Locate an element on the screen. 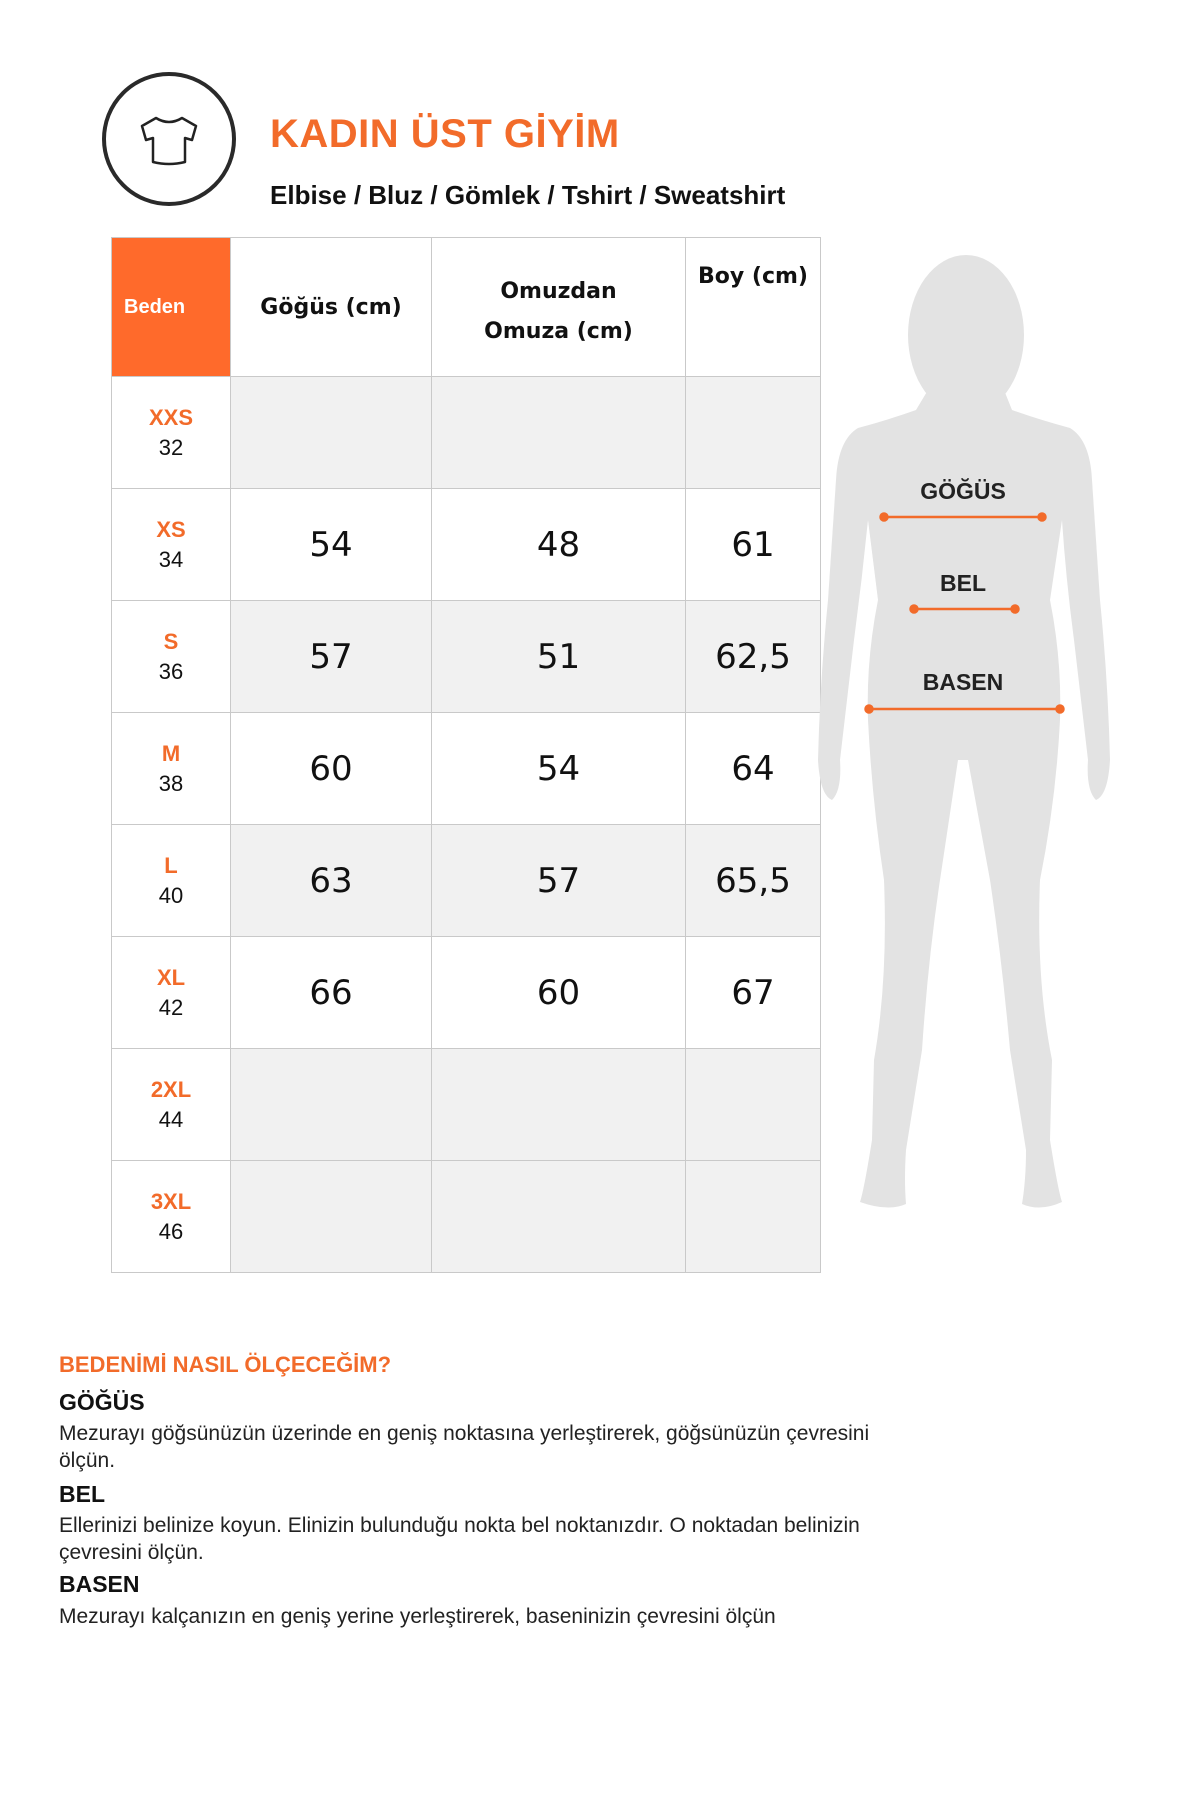 The width and height of the screenshot is (1200, 1800). size-cell: XS 34 is located at coordinates (171, 544).